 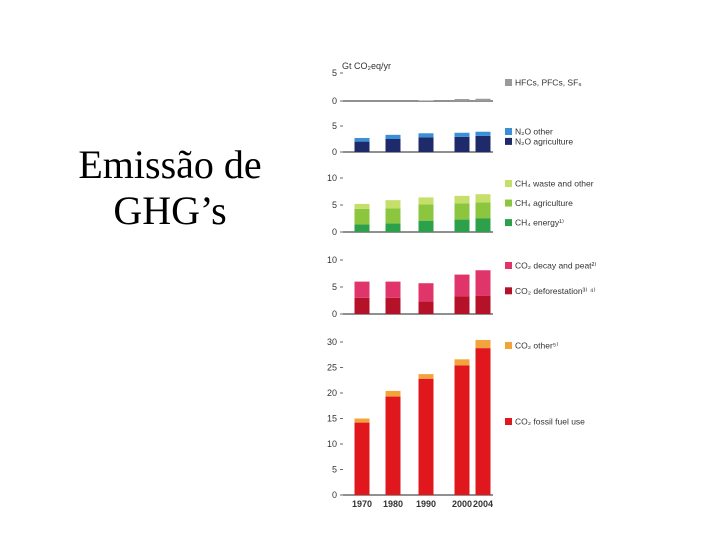 I want to click on legend-label: HFCs, PFCs, SF₆, so click(x=548, y=83).